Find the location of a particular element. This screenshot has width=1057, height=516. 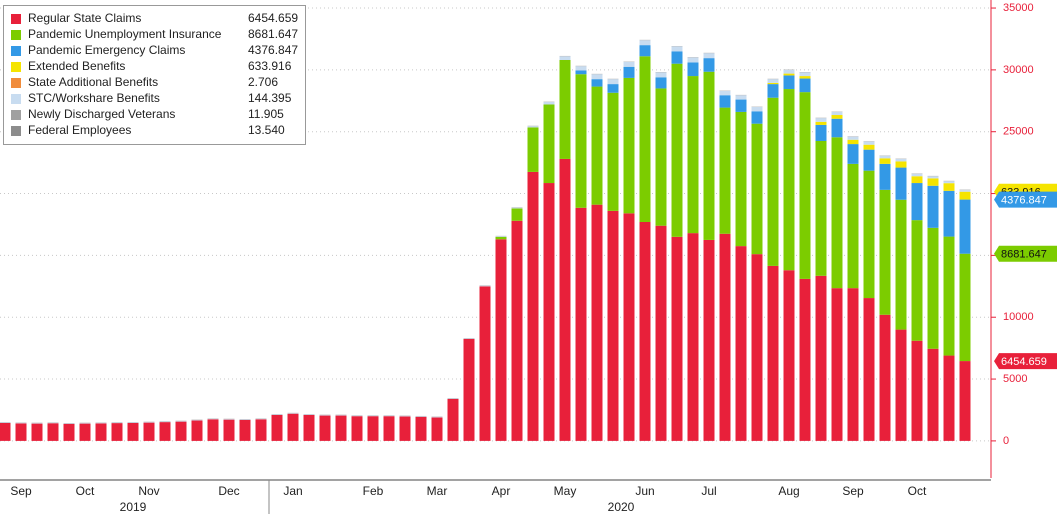

legend-label: Newly Discharged Veterans is located at coordinates (101, 114).